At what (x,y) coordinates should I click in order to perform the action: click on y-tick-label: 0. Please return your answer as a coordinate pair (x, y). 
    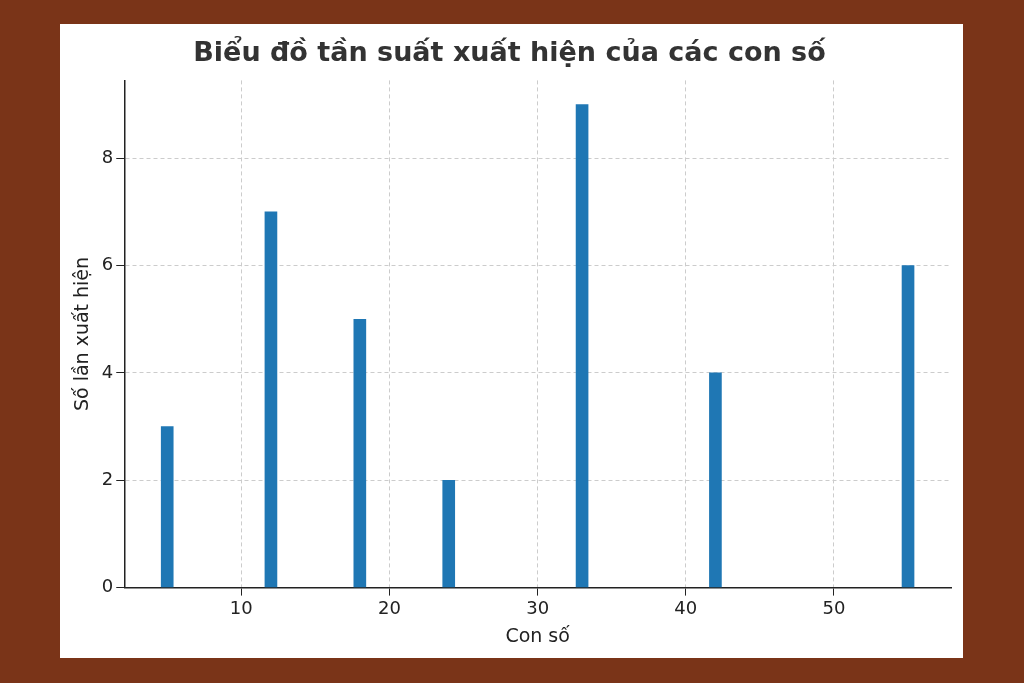
    Looking at the image, I should click on (107, 586).